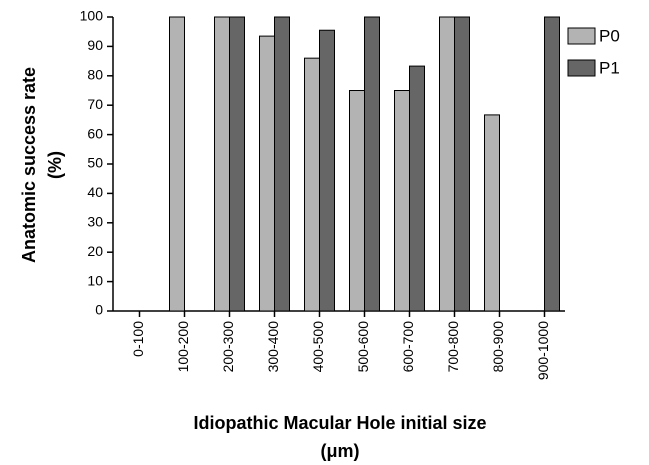 This screenshot has height=465, width=649. I want to click on x-tick-label: 0-100, so click(138, 339).